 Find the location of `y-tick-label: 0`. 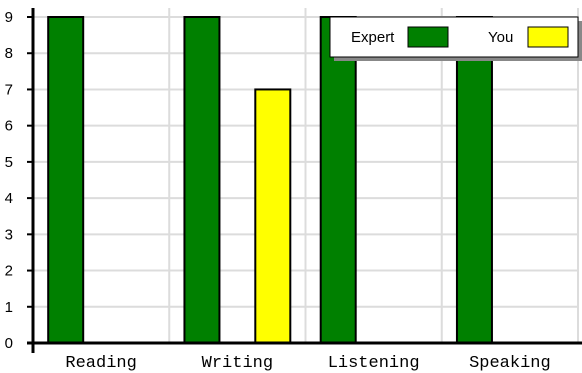

y-tick-label: 0 is located at coordinates (9, 343).